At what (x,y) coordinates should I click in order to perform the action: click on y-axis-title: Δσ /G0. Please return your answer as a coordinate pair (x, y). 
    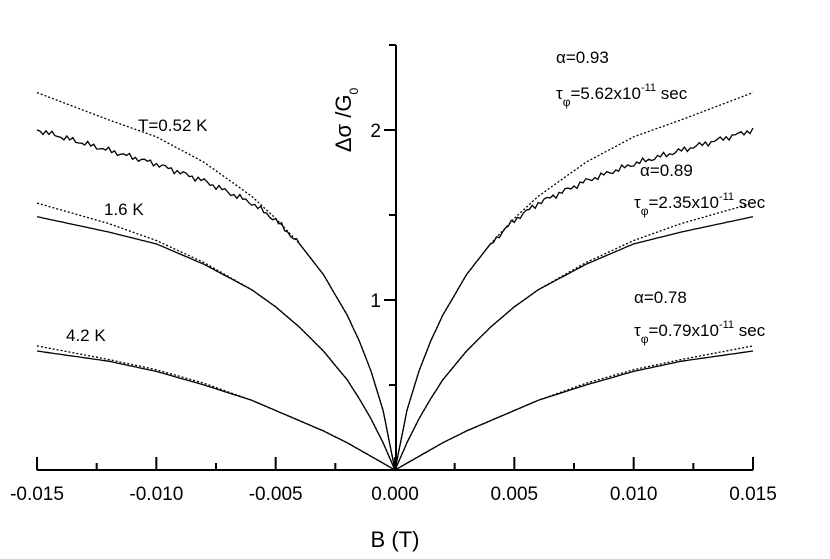
    Looking at the image, I should click on (346, 120).